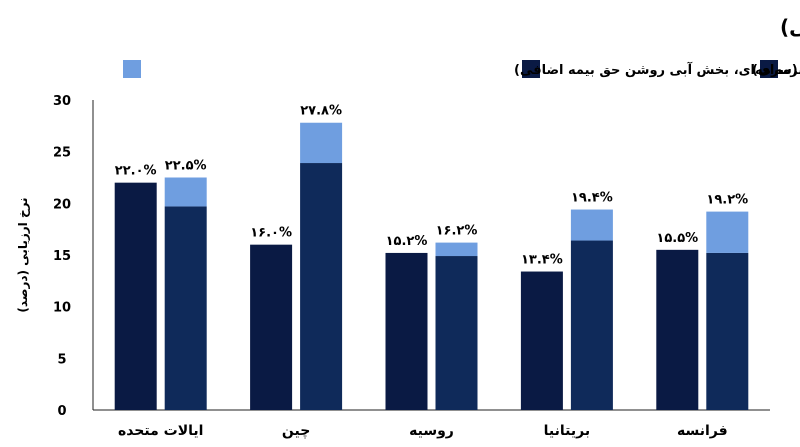 This screenshot has height=447, width=800. I want to click on y-tick-label: 30, so click(62, 101).